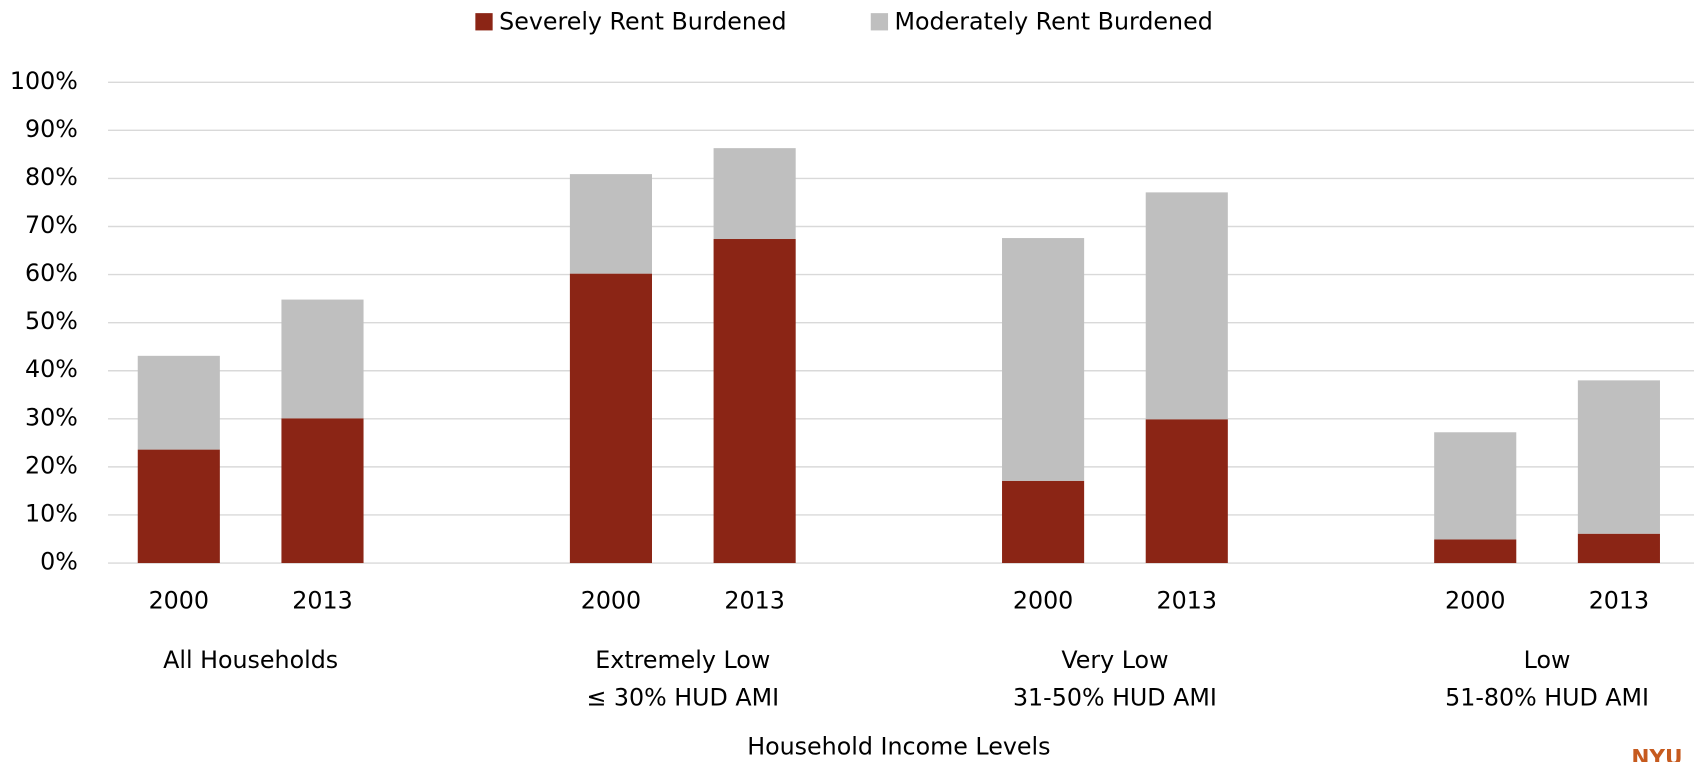 Image resolution: width=1694 pixels, height=766 pixels. I want to click on y-tick-label: 90%, so click(51, 129).